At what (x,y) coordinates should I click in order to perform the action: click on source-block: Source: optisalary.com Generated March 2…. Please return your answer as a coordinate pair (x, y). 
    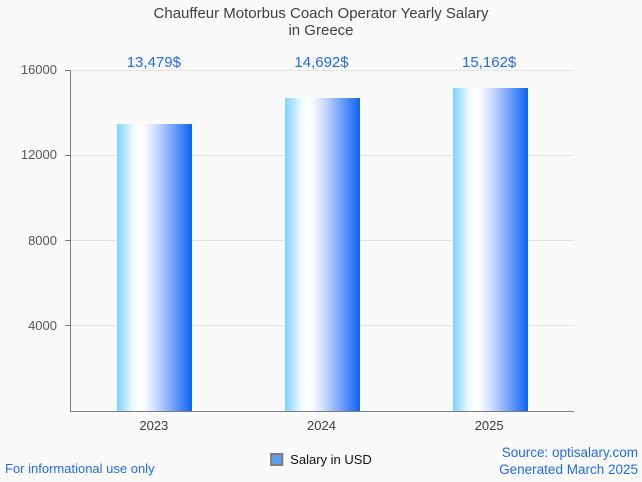
    Looking at the image, I should click on (568, 461).